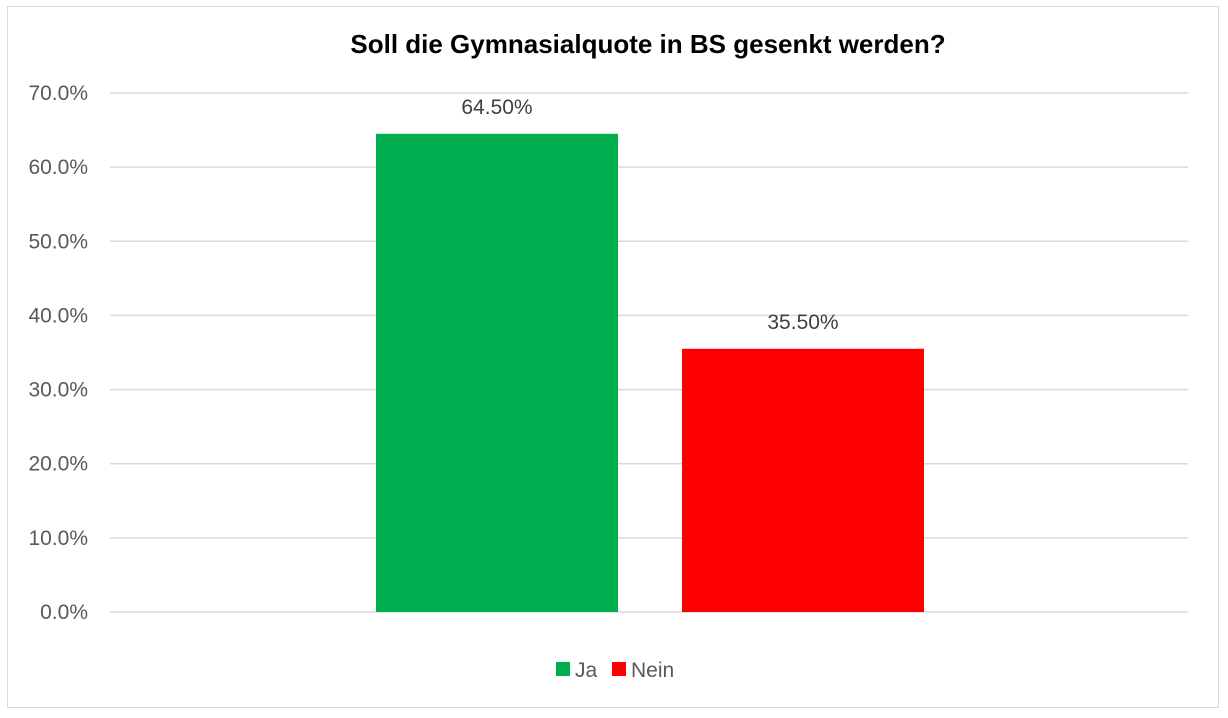 The height and width of the screenshot is (718, 1228). I want to click on legend-label-nein: Nein, so click(652, 670).